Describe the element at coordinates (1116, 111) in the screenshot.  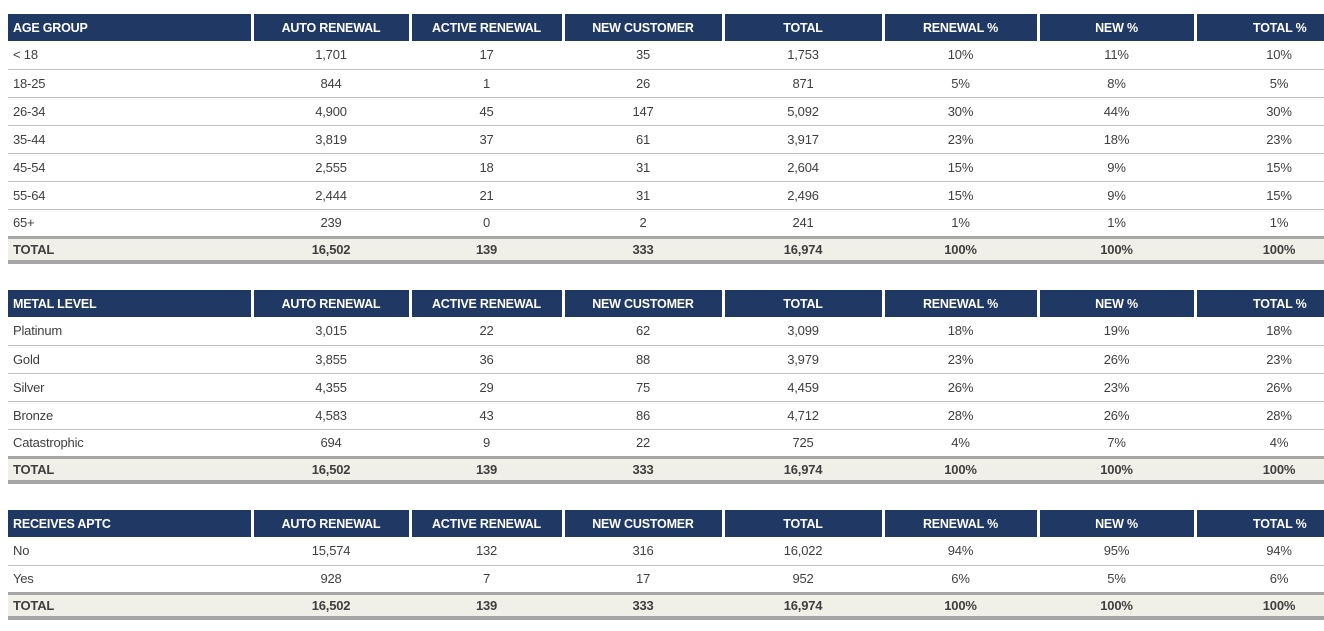
I see `value-cell: 44%` at that location.